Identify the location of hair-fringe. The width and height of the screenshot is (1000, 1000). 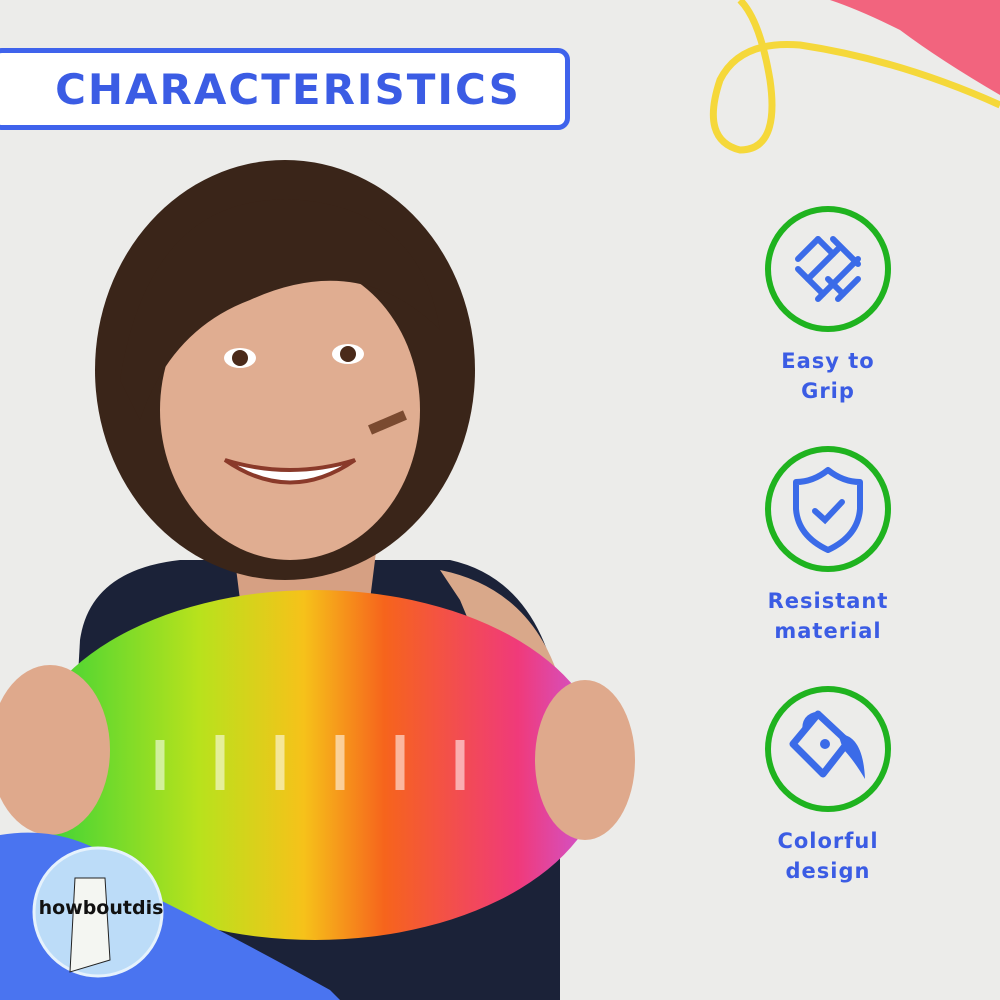
(280, 309).